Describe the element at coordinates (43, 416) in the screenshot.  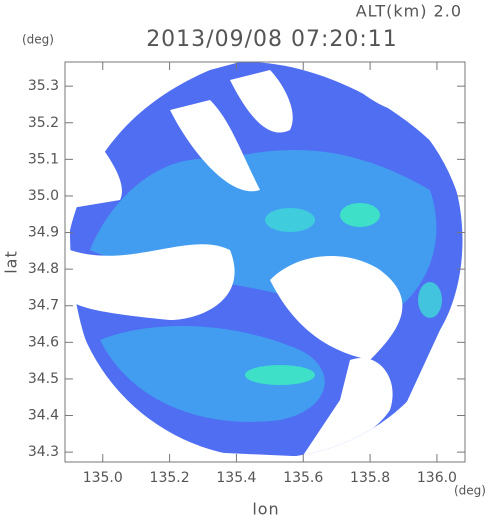
I see `y-tick-label: 34.4` at that location.